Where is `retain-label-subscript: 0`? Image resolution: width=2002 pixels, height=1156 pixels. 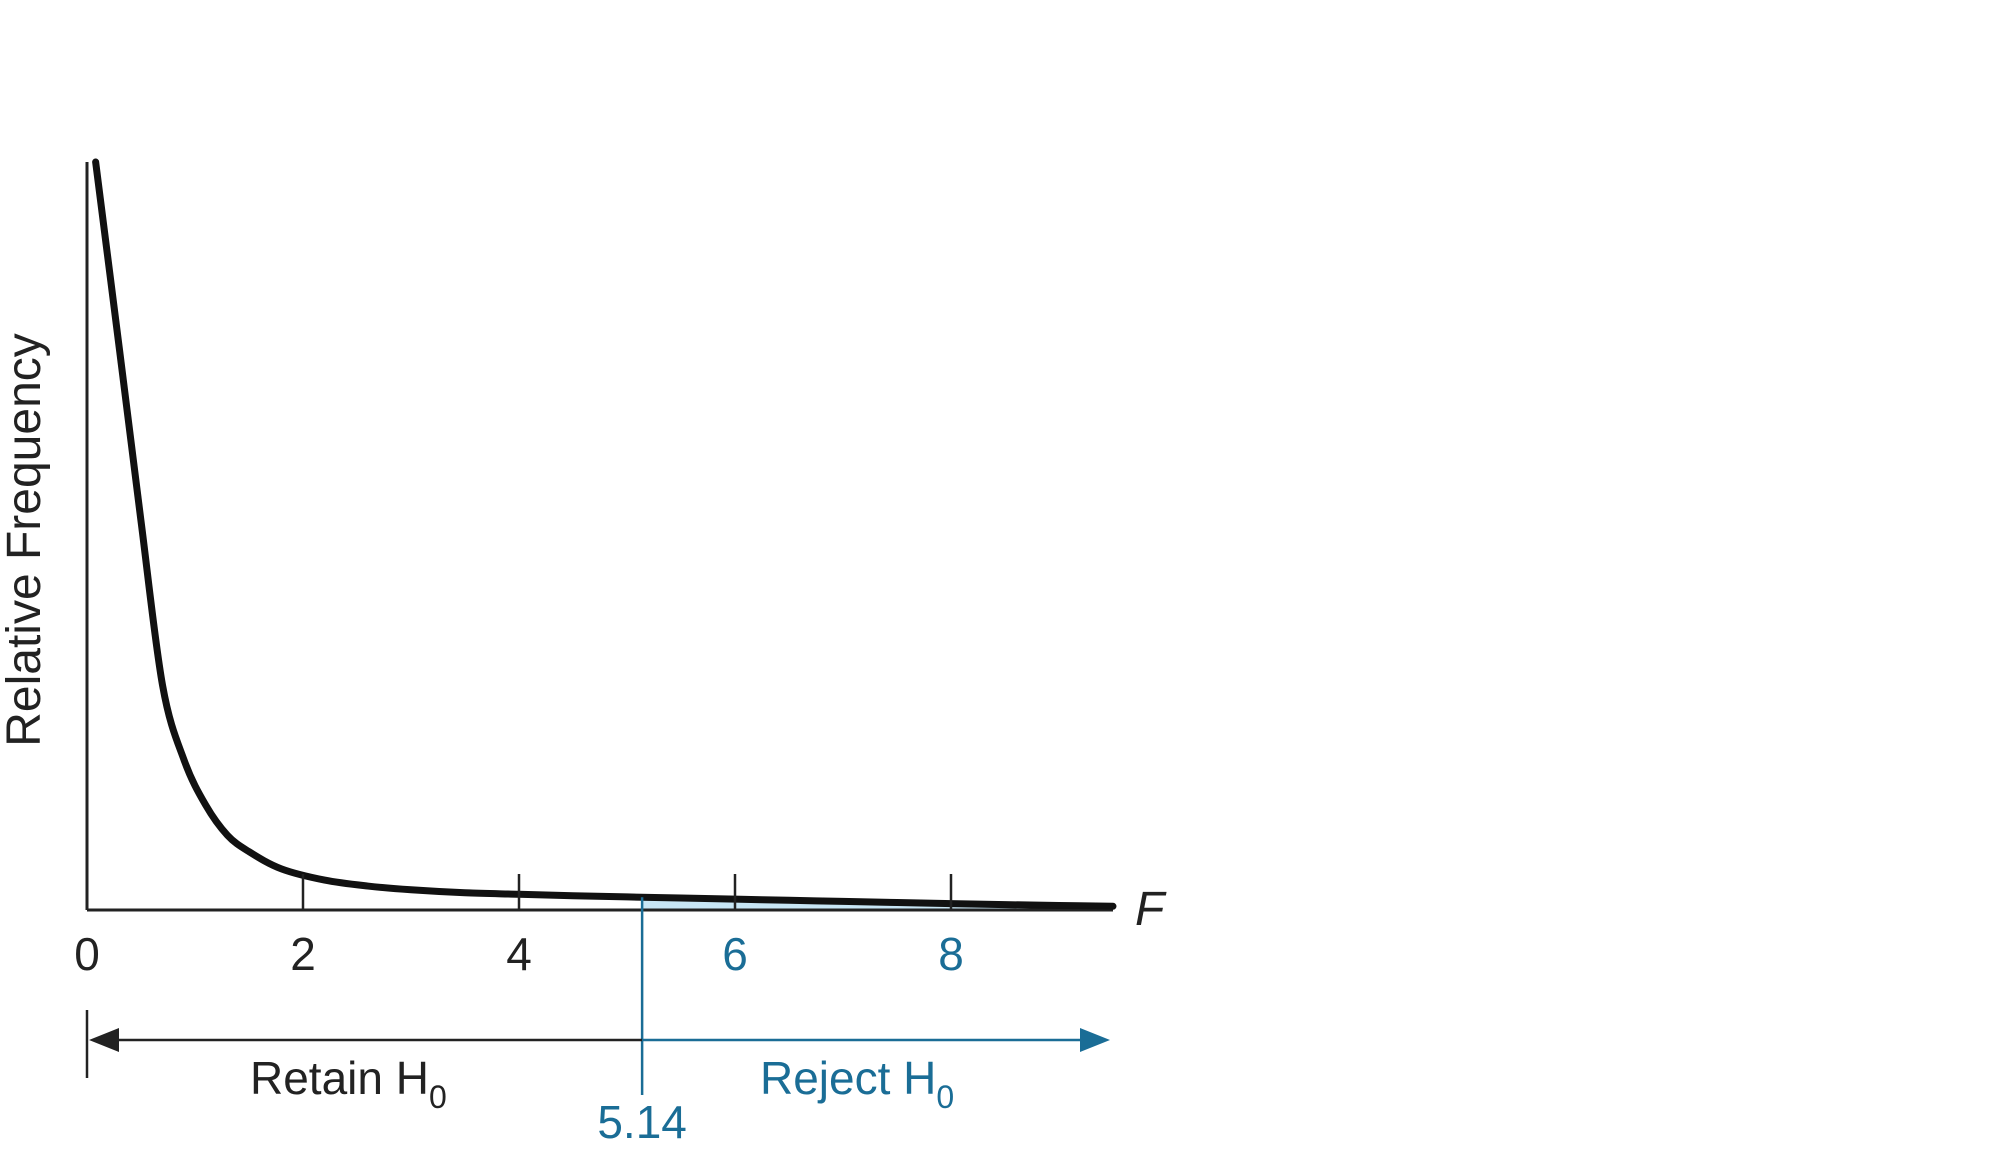
retain-label-subscript: 0 is located at coordinates (438, 1097).